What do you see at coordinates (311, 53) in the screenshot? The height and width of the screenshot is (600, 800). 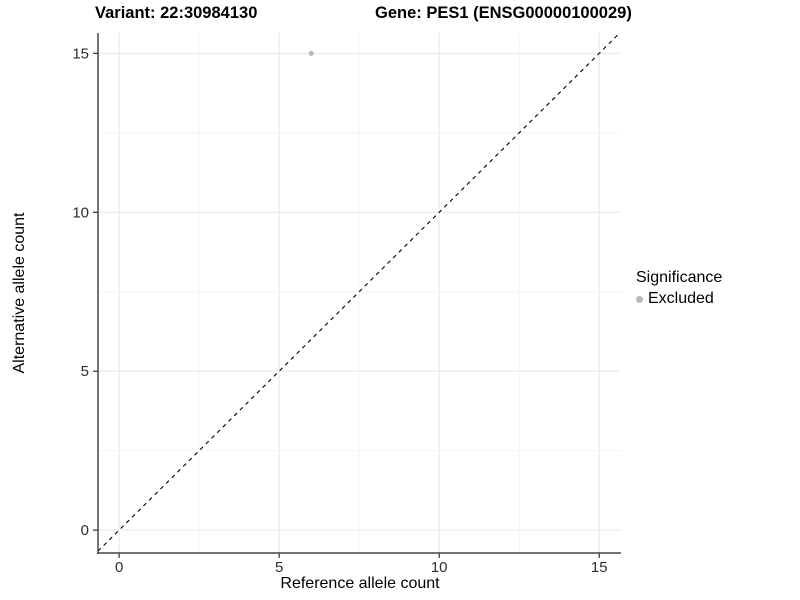 I see `data-point` at bounding box center [311, 53].